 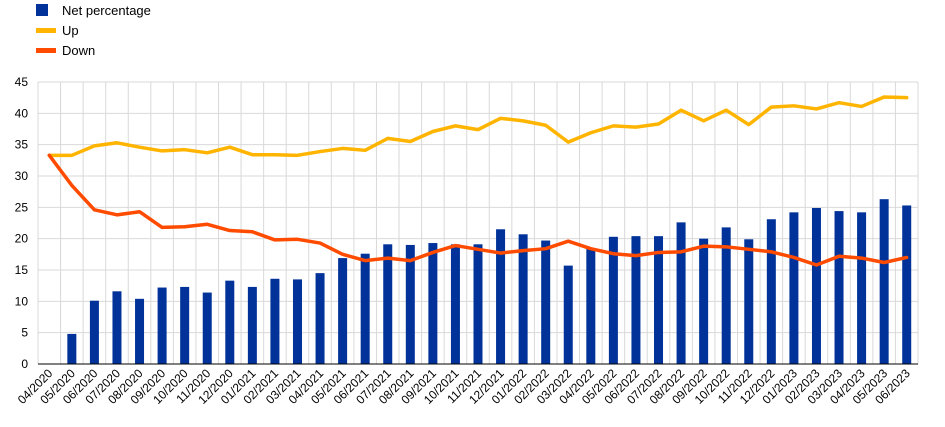 What do you see at coordinates (22, 113) in the screenshot?
I see `y-tick-label: 40` at bounding box center [22, 113].